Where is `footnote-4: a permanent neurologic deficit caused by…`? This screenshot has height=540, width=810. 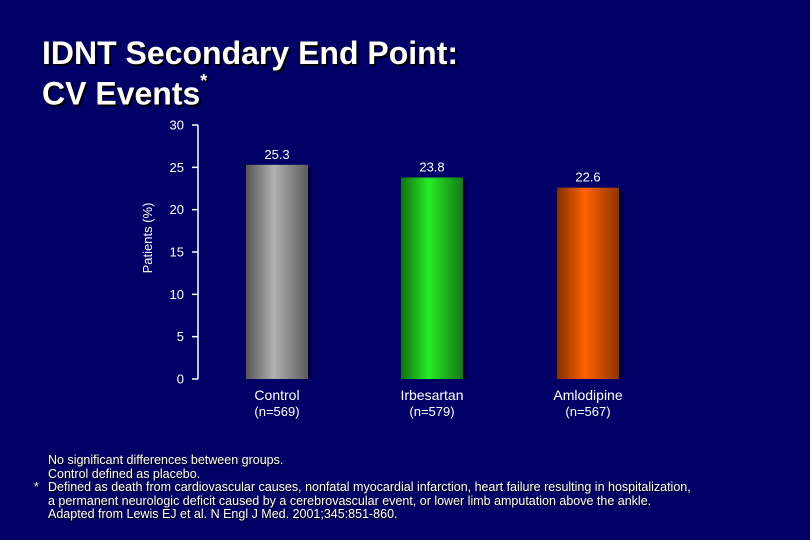 footnote-4: a permanent neurologic deficit caused by… is located at coordinates (350, 500).